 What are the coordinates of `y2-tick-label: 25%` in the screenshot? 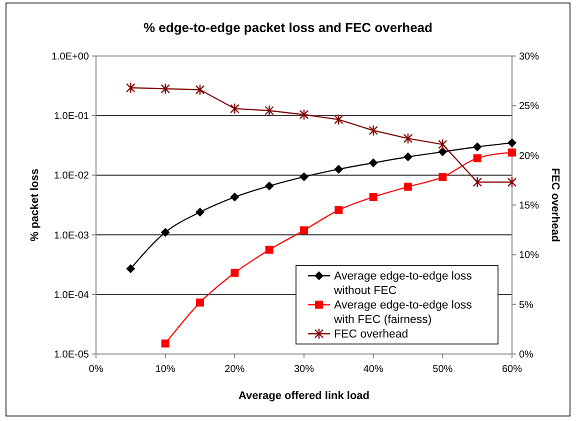 It's located at (529, 106).